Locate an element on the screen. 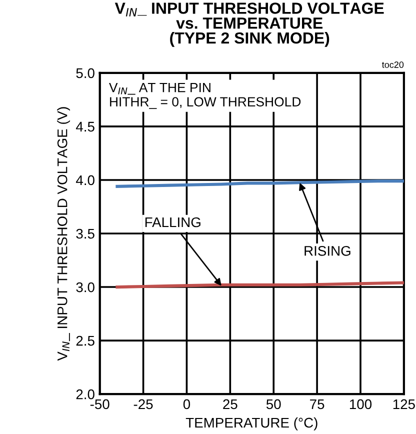 This screenshot has width=416, height=434. chart-title: V$_{IN}$_ INPUT THRESHOLD VOLTAGE vs. TEMPERATURE (TYPE 2 SINK MODE) is located at coordinates (249, 24).